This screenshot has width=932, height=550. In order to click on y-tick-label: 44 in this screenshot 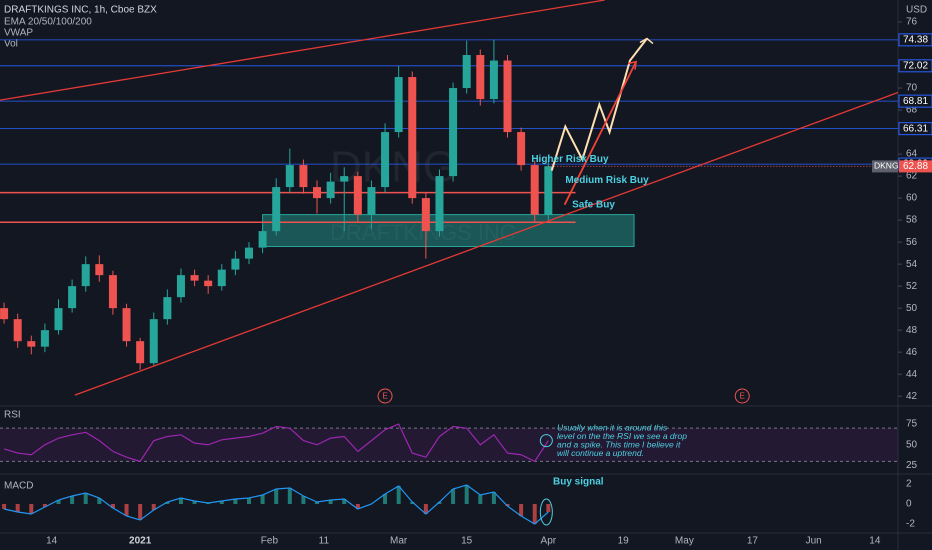, I will do `click(912, 374)`.